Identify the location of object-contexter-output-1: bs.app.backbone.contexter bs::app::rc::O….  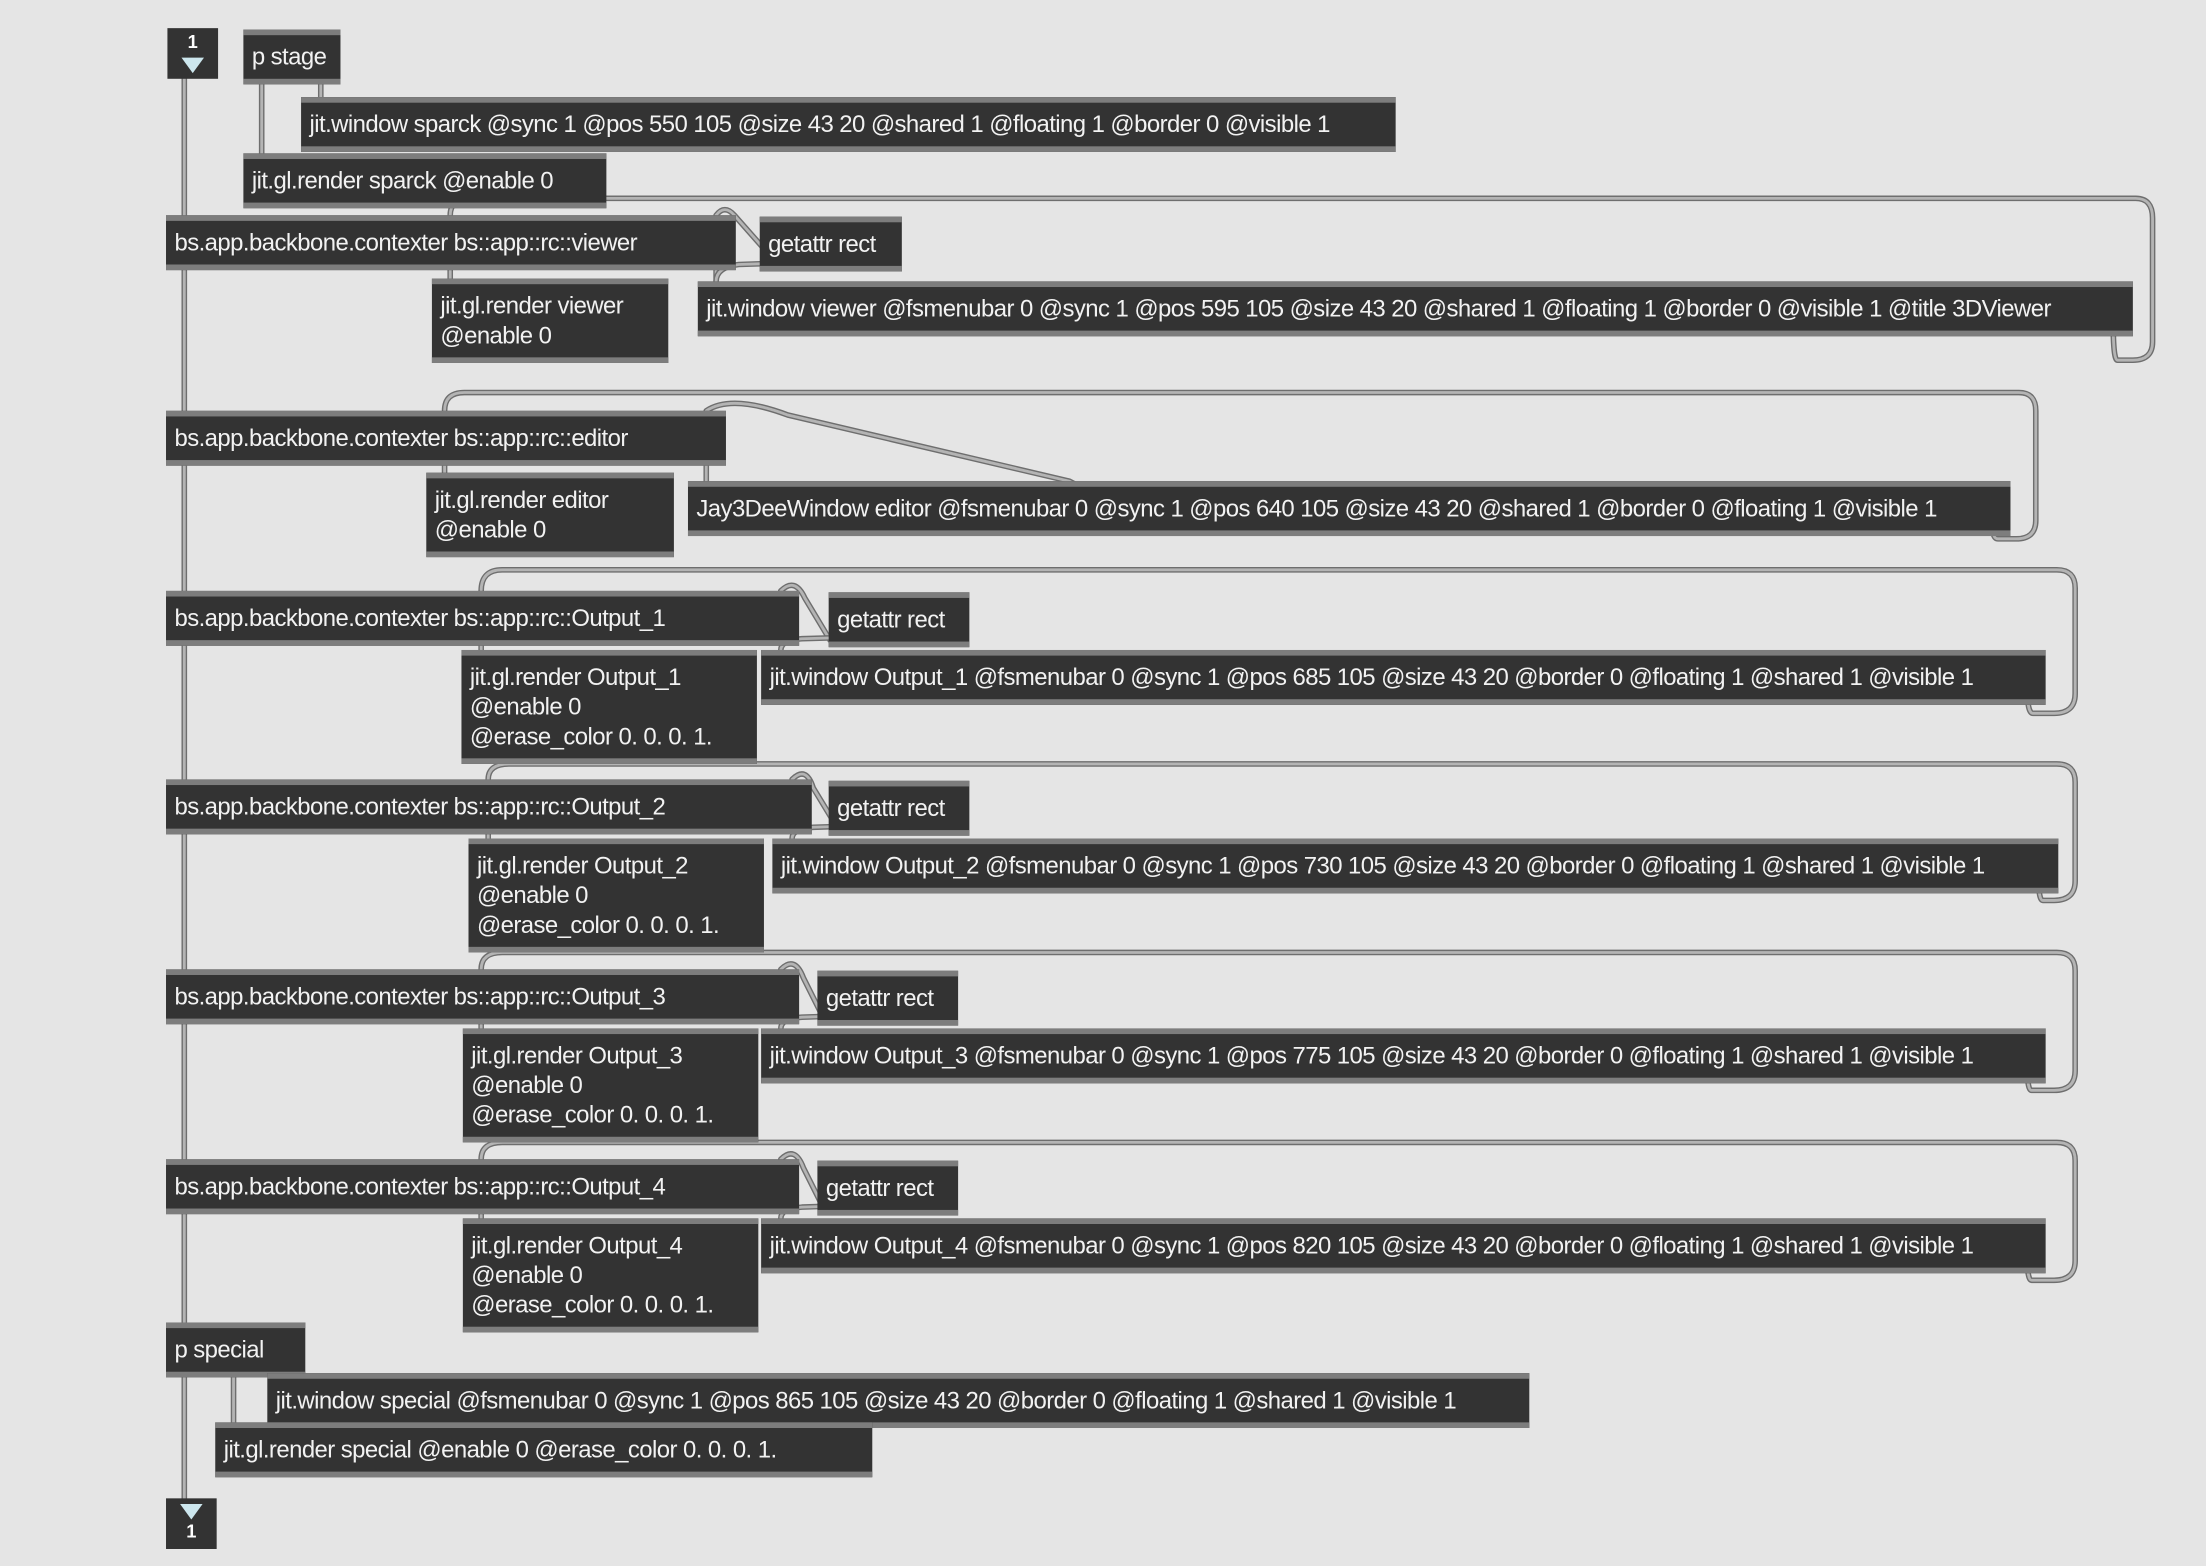
(483, 618).